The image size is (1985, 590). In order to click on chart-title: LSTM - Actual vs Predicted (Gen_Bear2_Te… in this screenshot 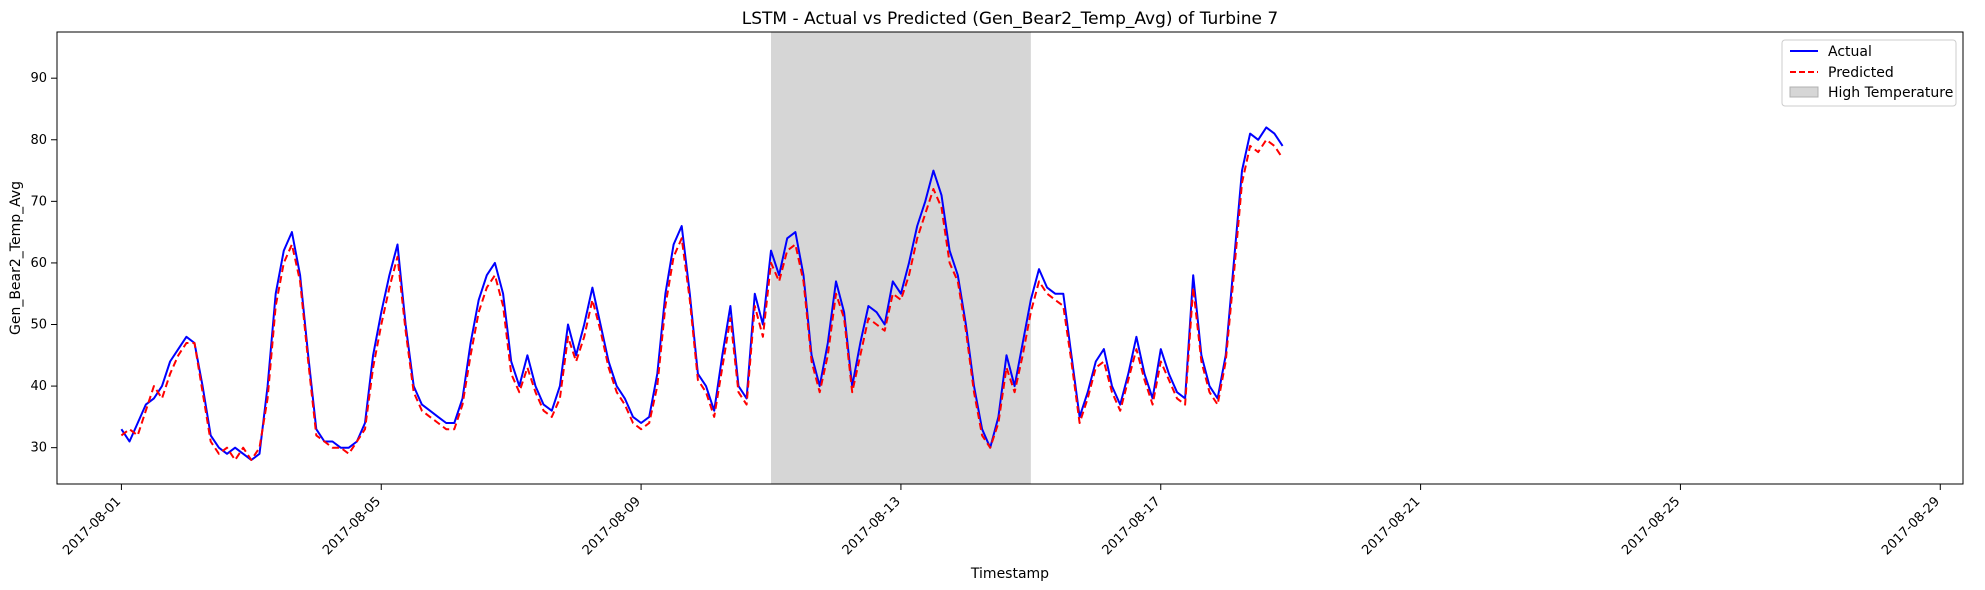, I will do `click(1010, 19)`.